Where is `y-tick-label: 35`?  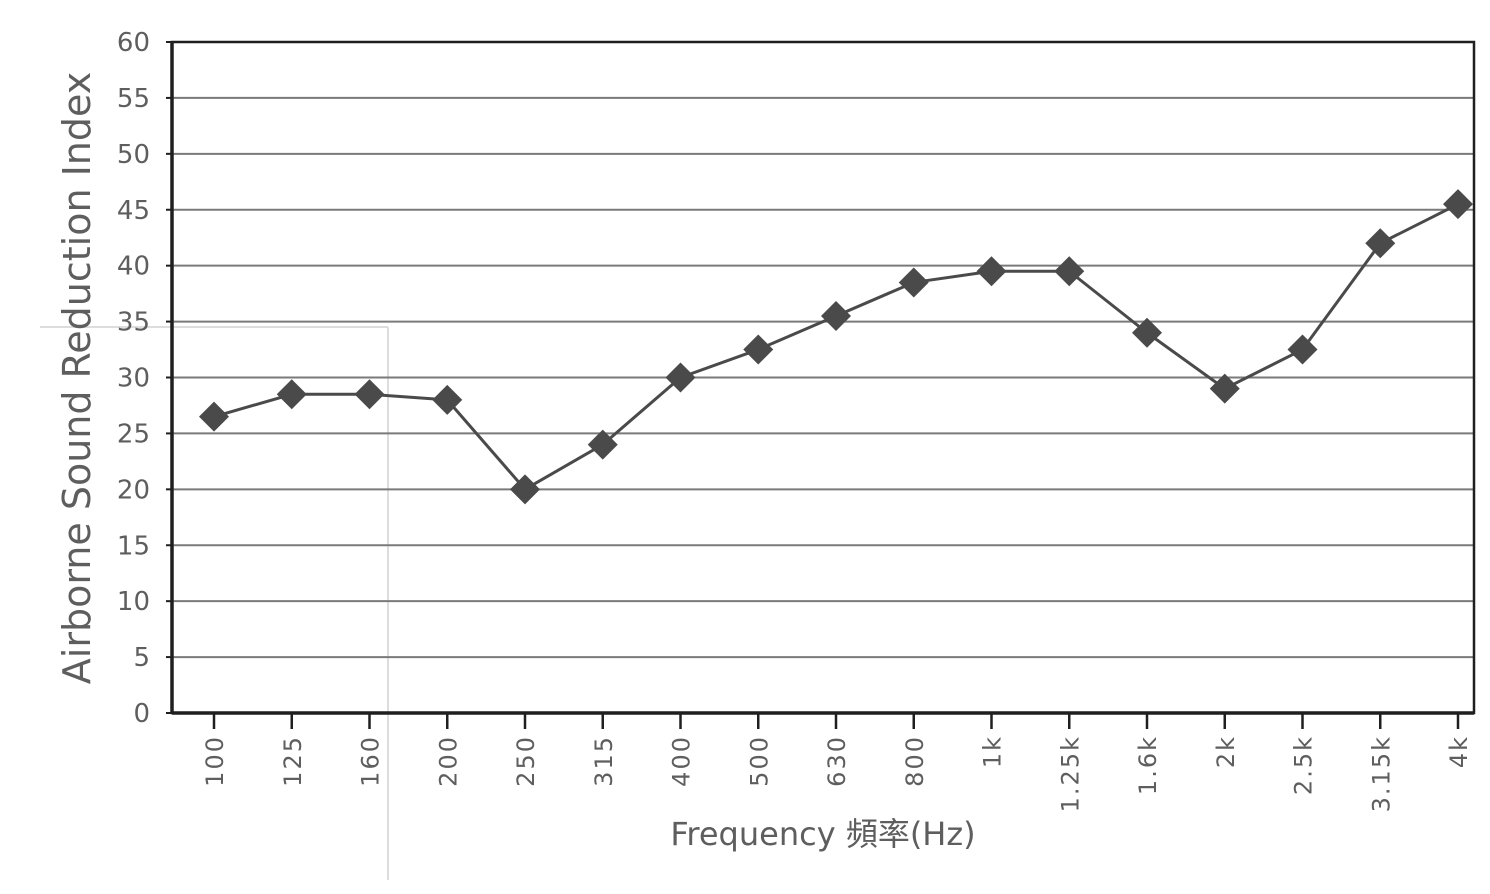
y-tick-label: 35 is located at coordinates (133, 323).